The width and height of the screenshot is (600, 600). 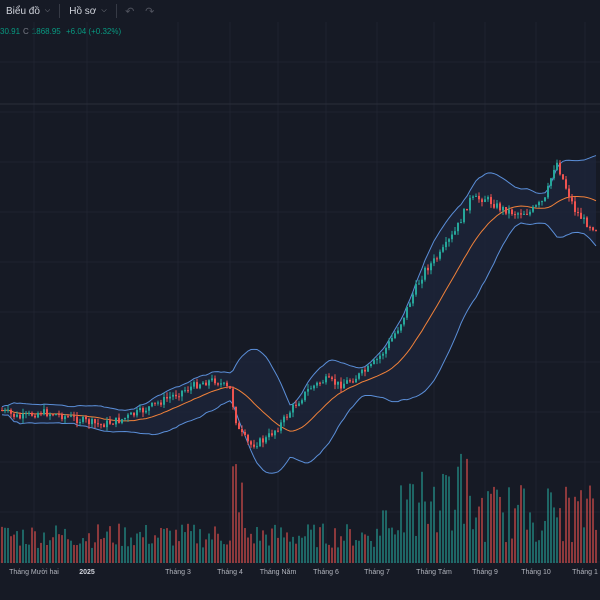 I want to click on time-axis-tick: Tháng 4, so click(x=230, y=572).